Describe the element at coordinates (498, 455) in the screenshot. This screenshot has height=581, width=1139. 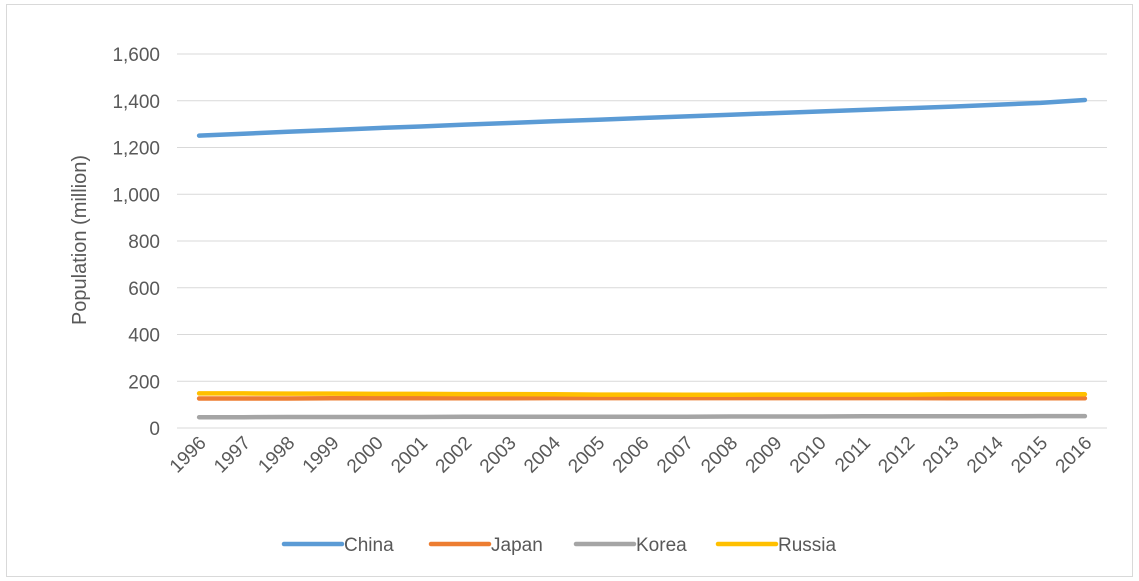
I see `x-tick-label: 2003` at that location.